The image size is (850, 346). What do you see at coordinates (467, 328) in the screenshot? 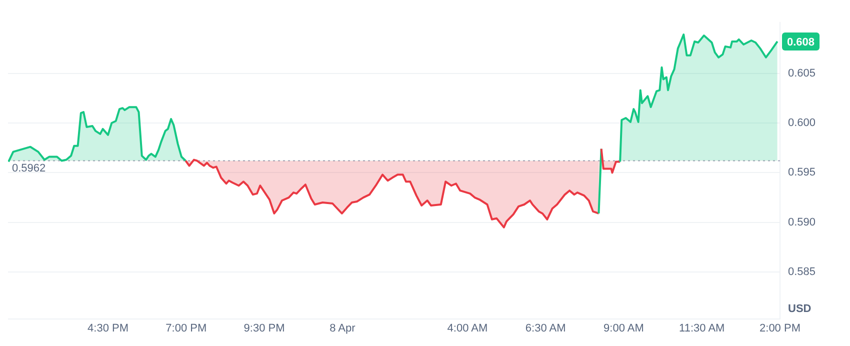
I see `x-tick-label: 4:00 AM` at bounding box center [467, 328].